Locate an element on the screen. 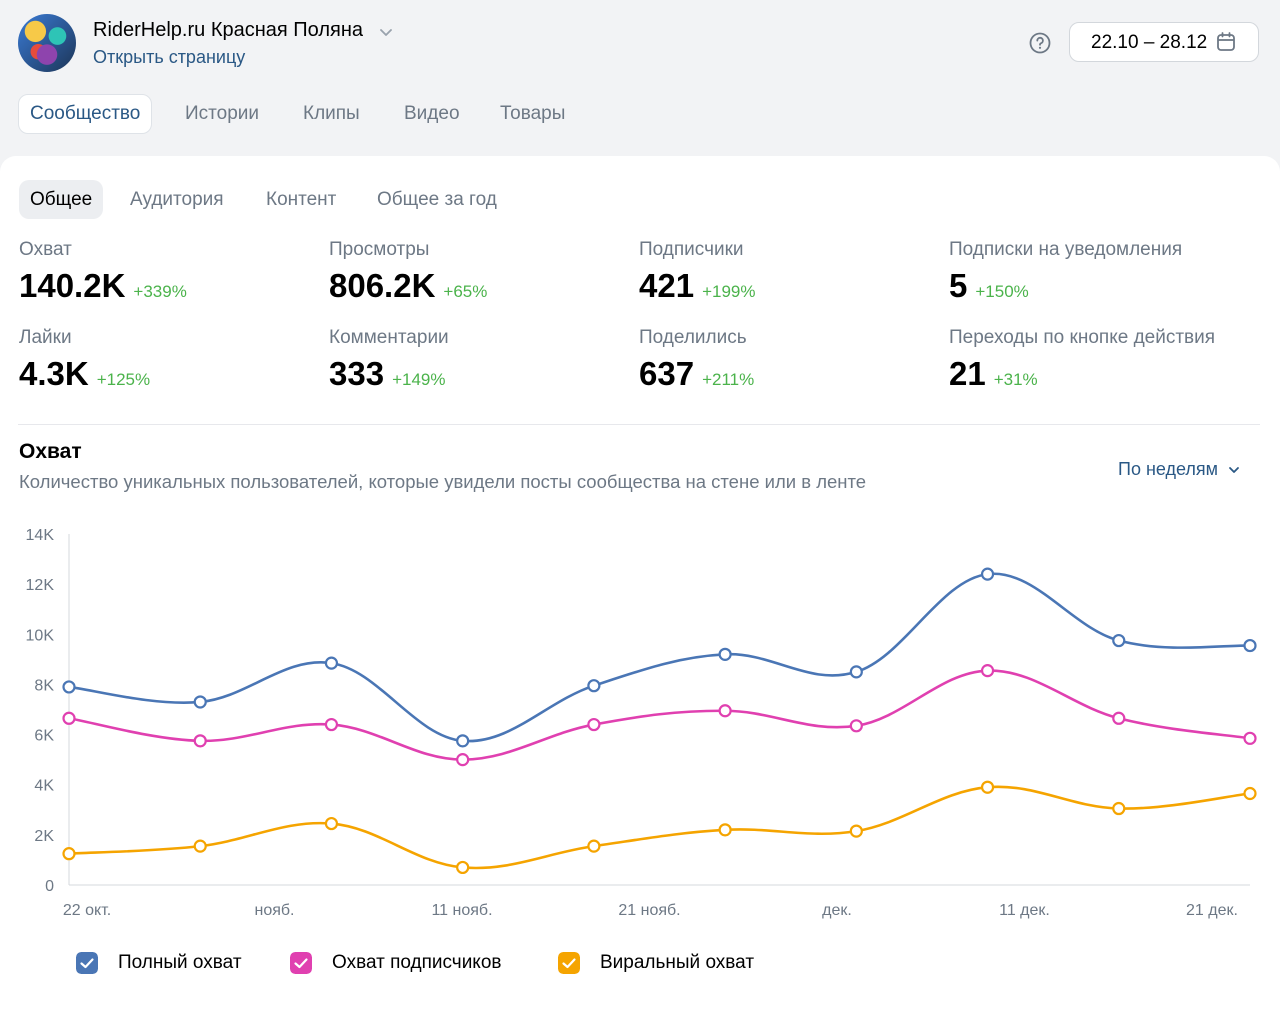 Image resolution: width=1280 pixels, height=1016 pixels. metric-value-row: 4.3K +125% is located at coordinates (84, 374).